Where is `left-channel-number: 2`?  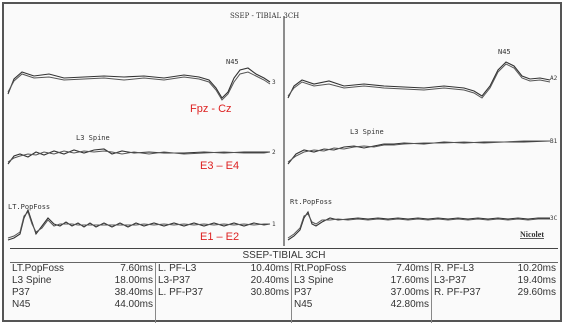
left-channel-number: 2 is located at coordinates (274, 152).